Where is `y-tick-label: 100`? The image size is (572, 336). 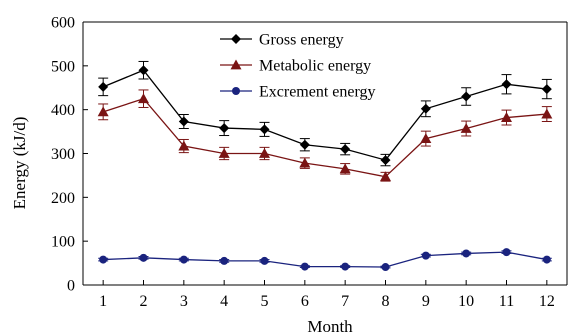
y-tick-label: 100 is located at coordinates (63, 242).